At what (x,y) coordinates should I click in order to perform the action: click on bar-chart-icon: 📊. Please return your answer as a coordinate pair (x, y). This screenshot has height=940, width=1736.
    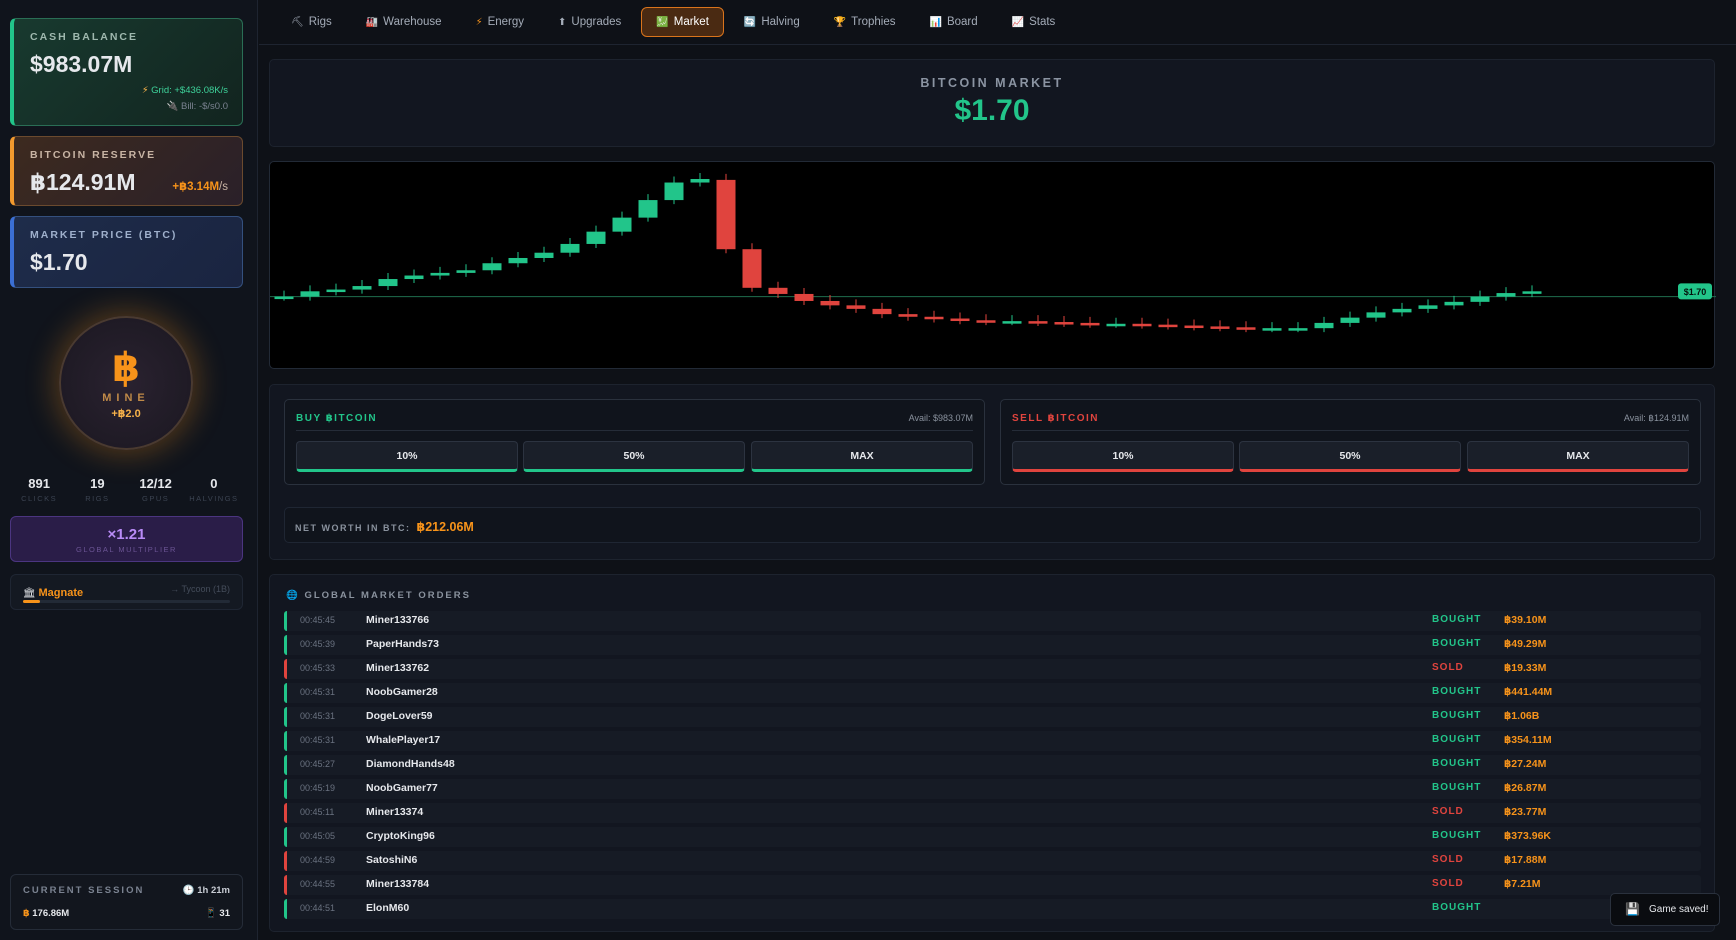
    Looking at the image, I should click on (935, 22).